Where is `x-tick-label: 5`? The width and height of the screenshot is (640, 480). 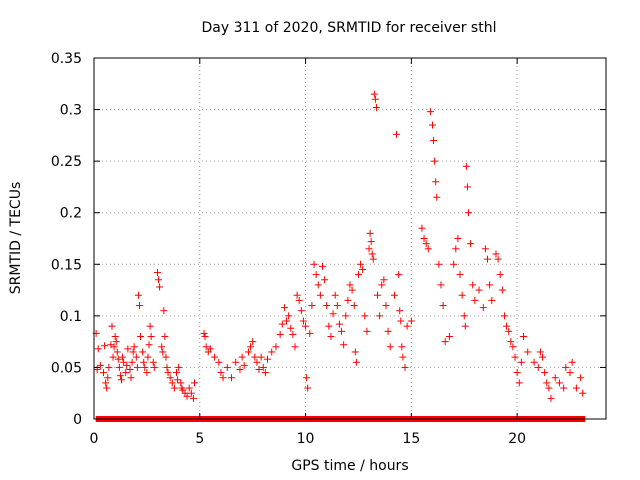 x-tick-label: 5 is located at coordinates (199, 439).